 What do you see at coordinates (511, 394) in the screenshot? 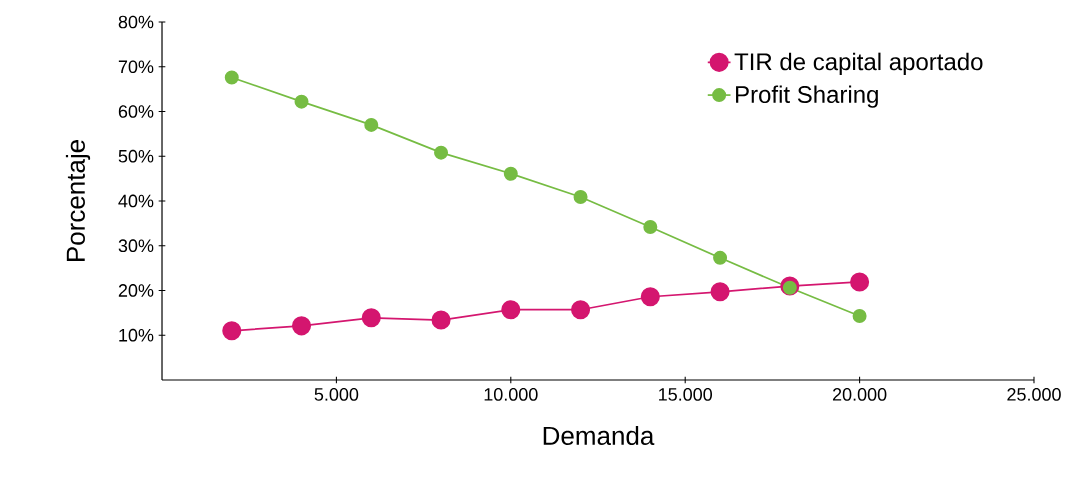
I see `x-tick-label: 10.000` at bounding box center [511, 394].